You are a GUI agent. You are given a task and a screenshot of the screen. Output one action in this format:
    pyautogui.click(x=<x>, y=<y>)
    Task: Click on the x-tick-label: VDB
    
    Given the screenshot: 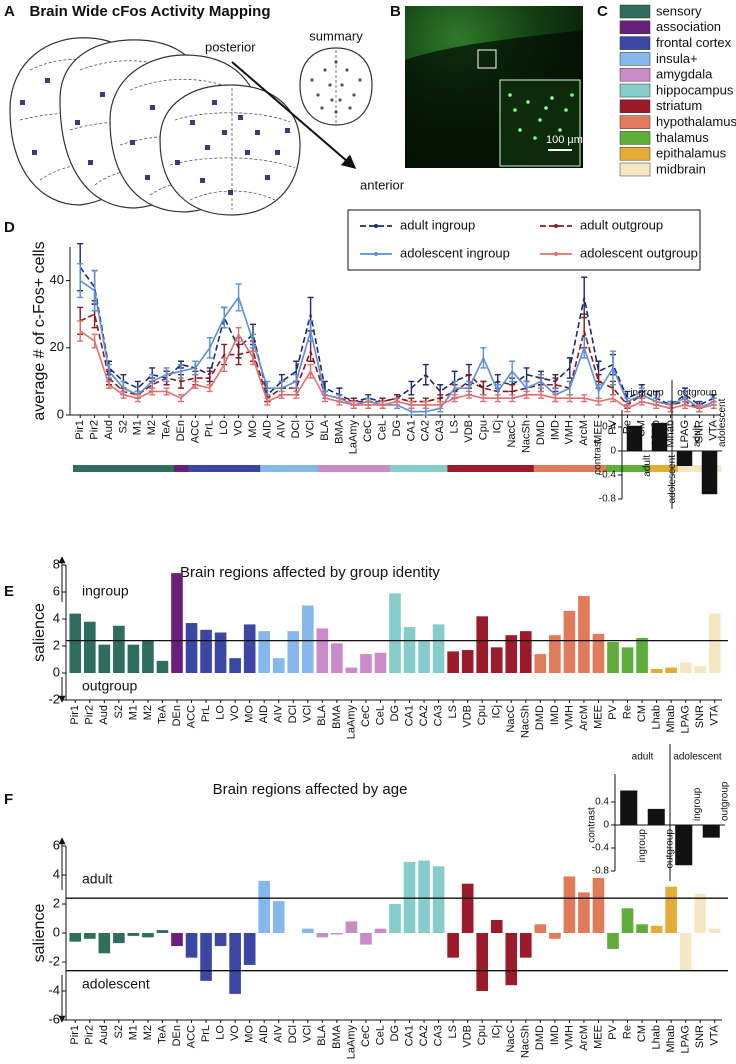 What is the action you would take?
    pyautogui.click(x=468, y=716)
    